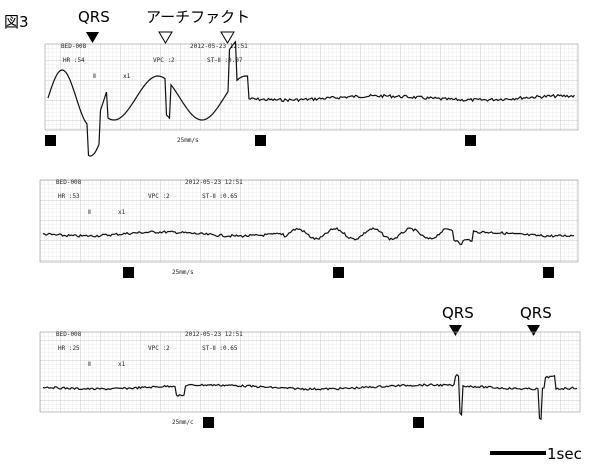 This screenshot has width=594, height=468. Describe the element at coordinates (69, 348) in the screenshot. I see `strip-text: HR :25` at that location.